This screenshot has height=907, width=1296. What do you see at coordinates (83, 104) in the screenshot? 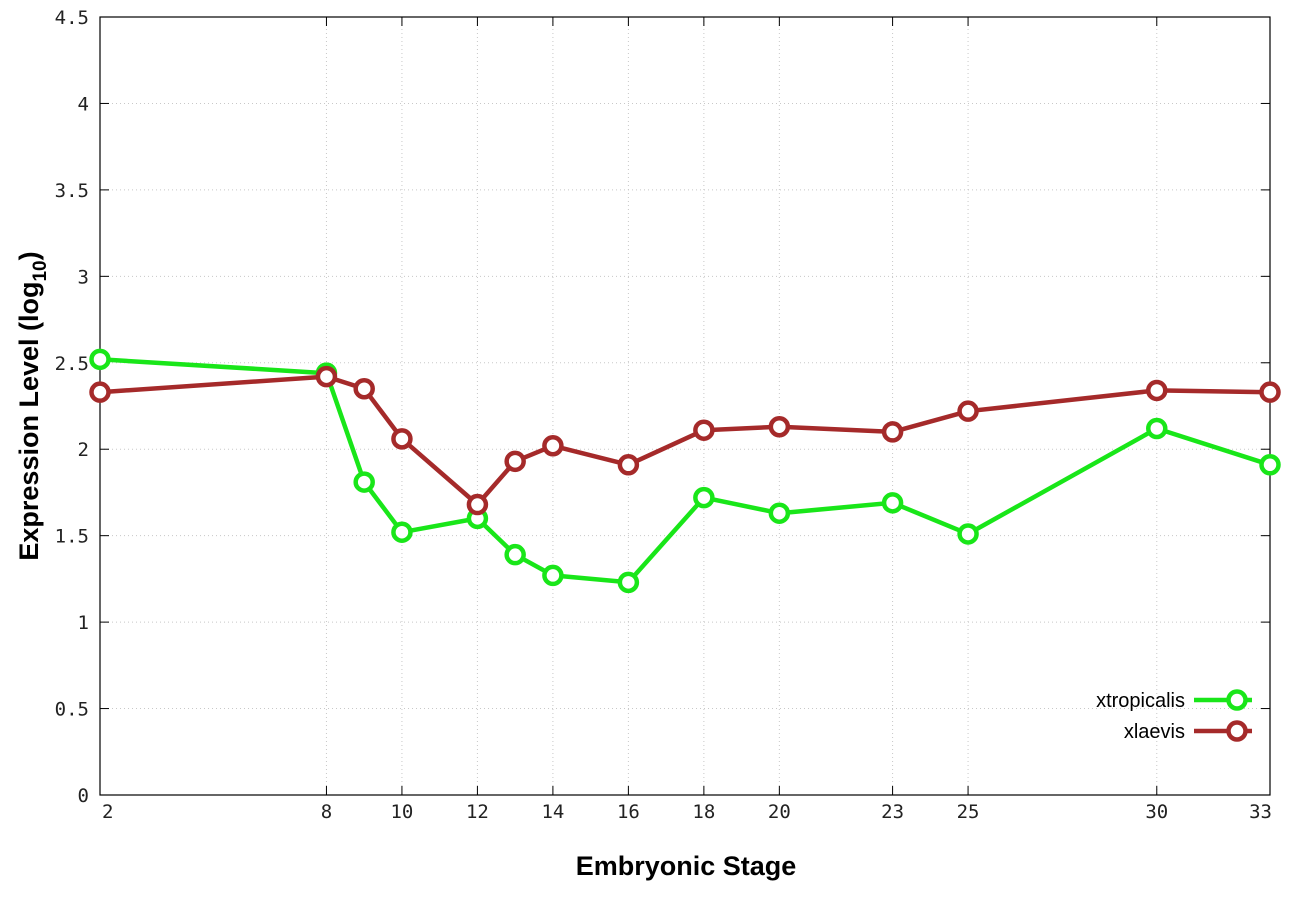
I see `y-tick-label: 4` at bounding box center [83, 104].